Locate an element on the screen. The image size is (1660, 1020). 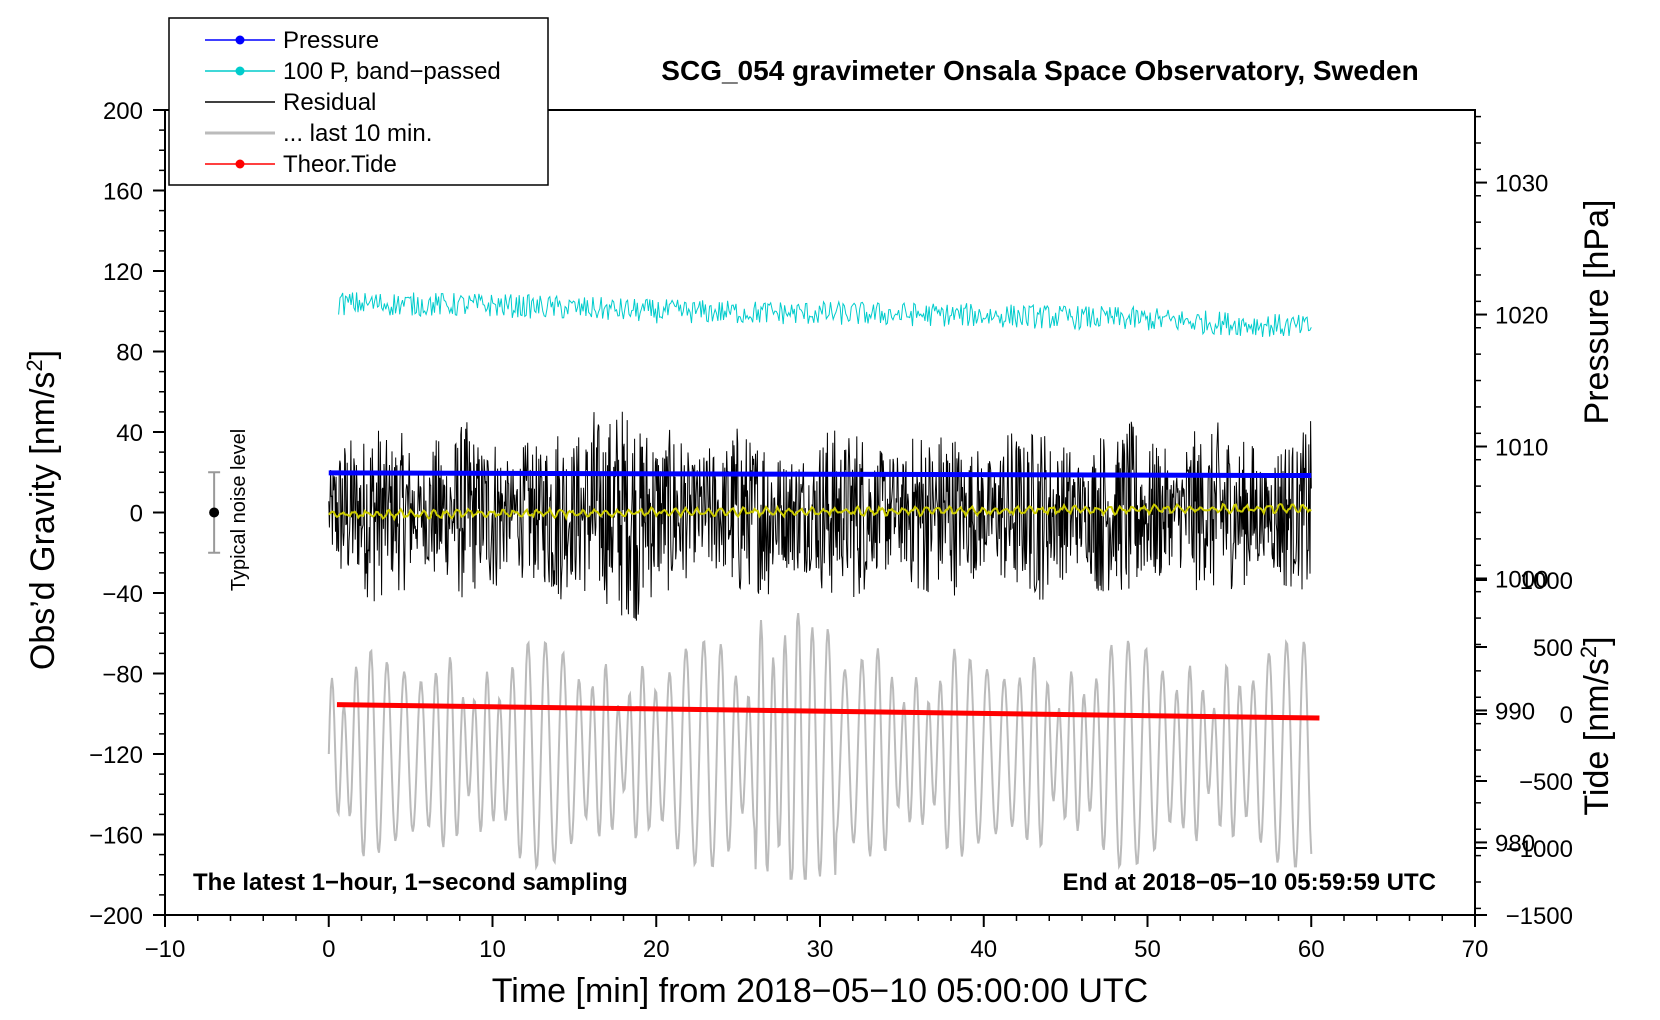
tide-tick-label: 500 is located at coordinates (1553, 648).